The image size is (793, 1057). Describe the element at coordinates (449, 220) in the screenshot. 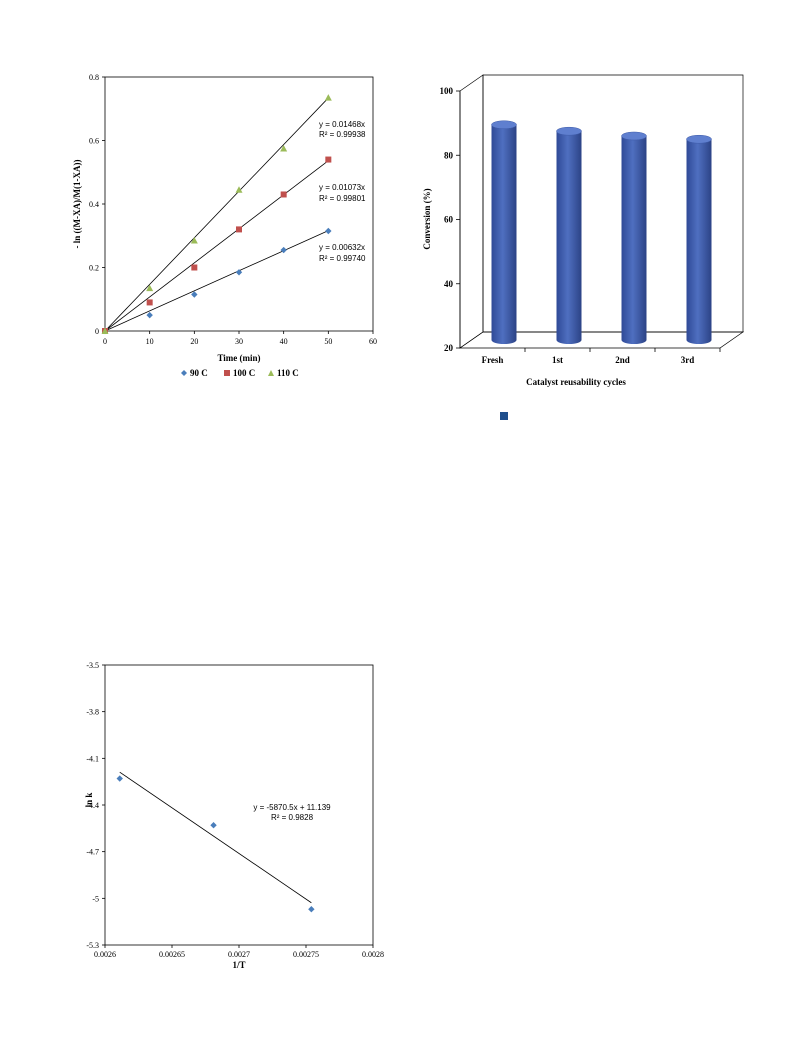

I see `y-tick-label: 60` at that location.